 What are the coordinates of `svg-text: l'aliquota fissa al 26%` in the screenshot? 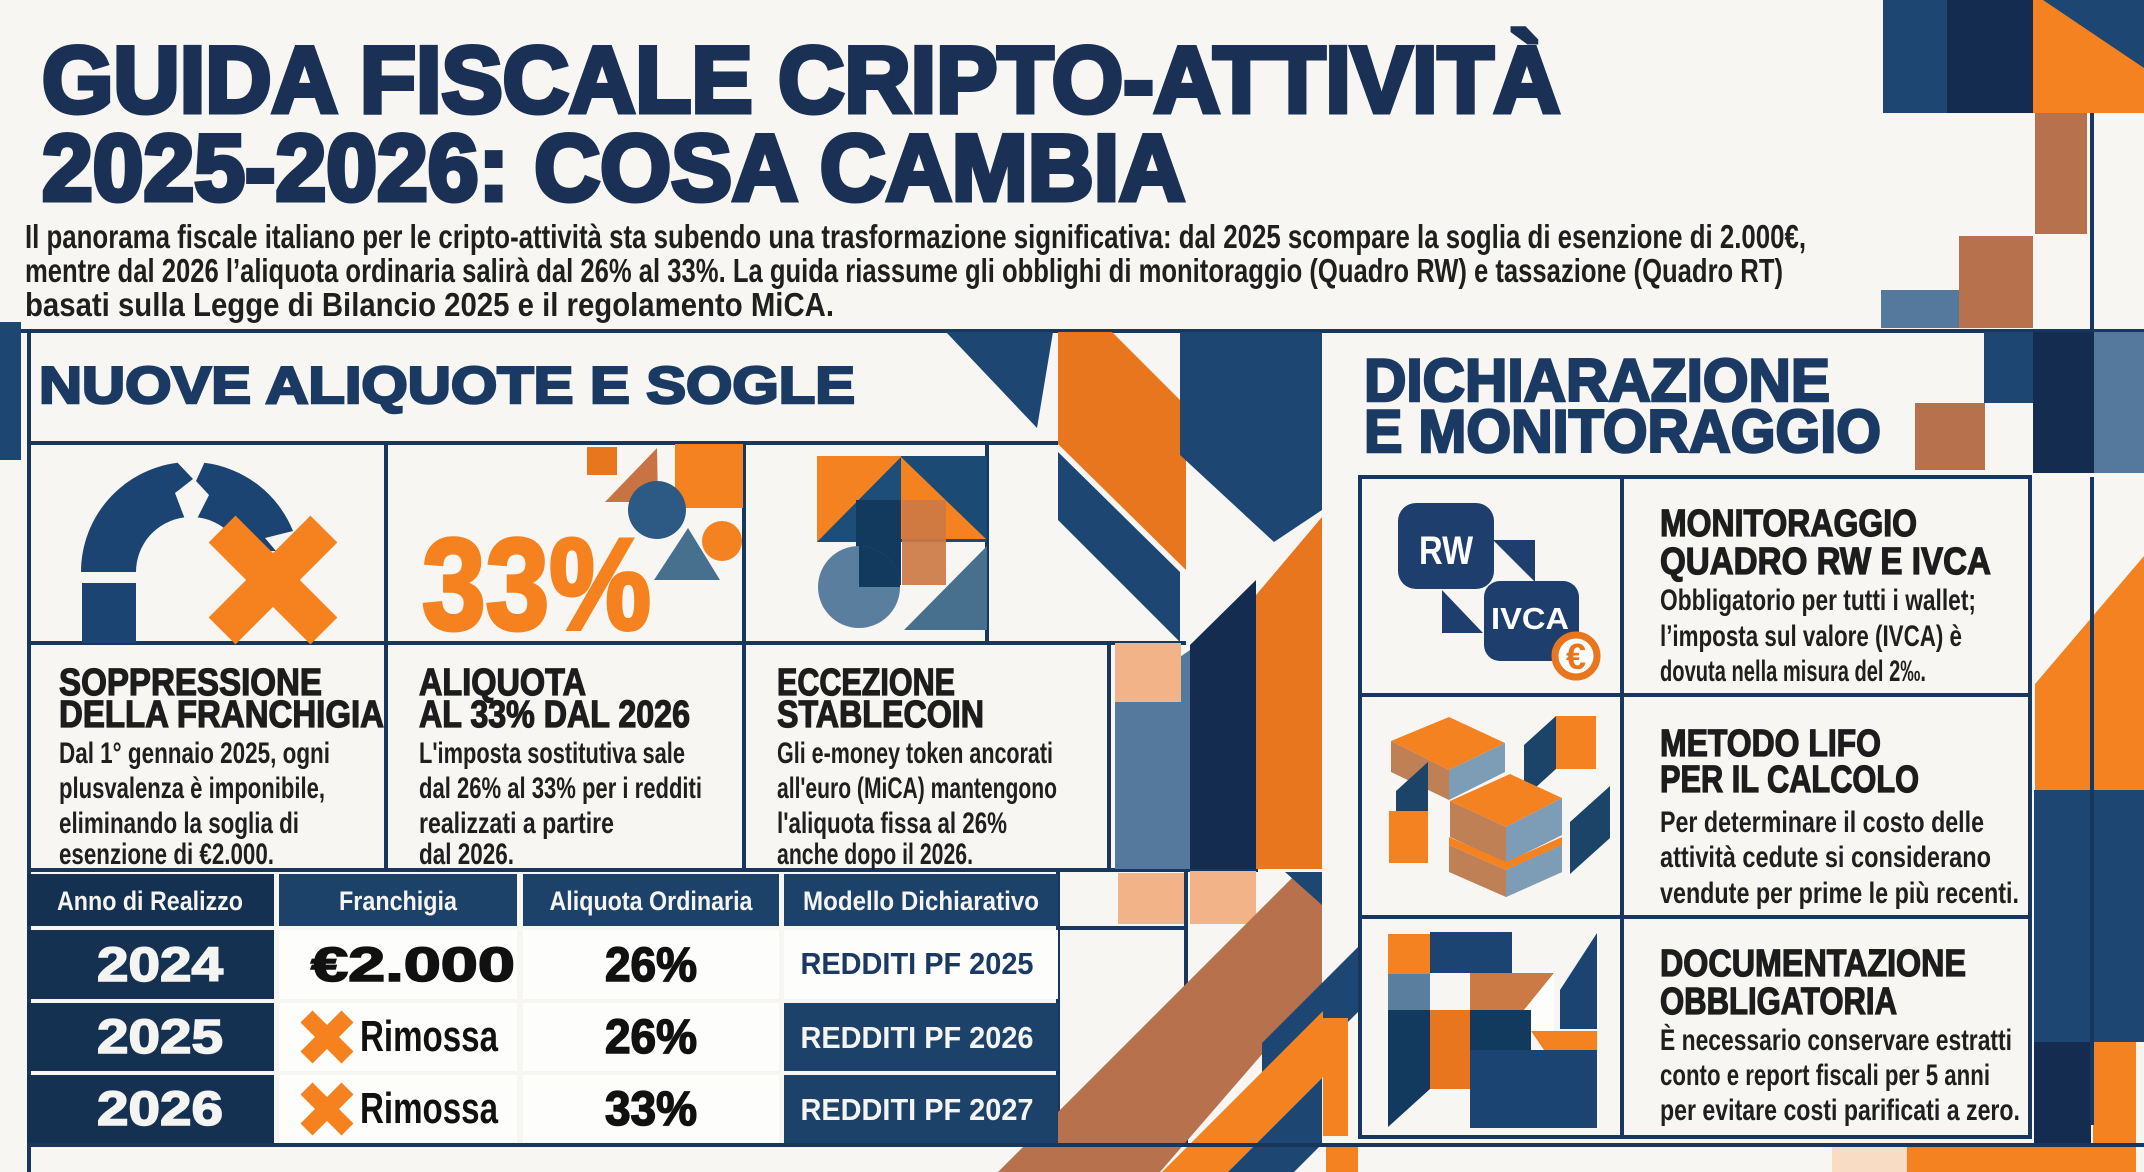 It's located at (892, 823).